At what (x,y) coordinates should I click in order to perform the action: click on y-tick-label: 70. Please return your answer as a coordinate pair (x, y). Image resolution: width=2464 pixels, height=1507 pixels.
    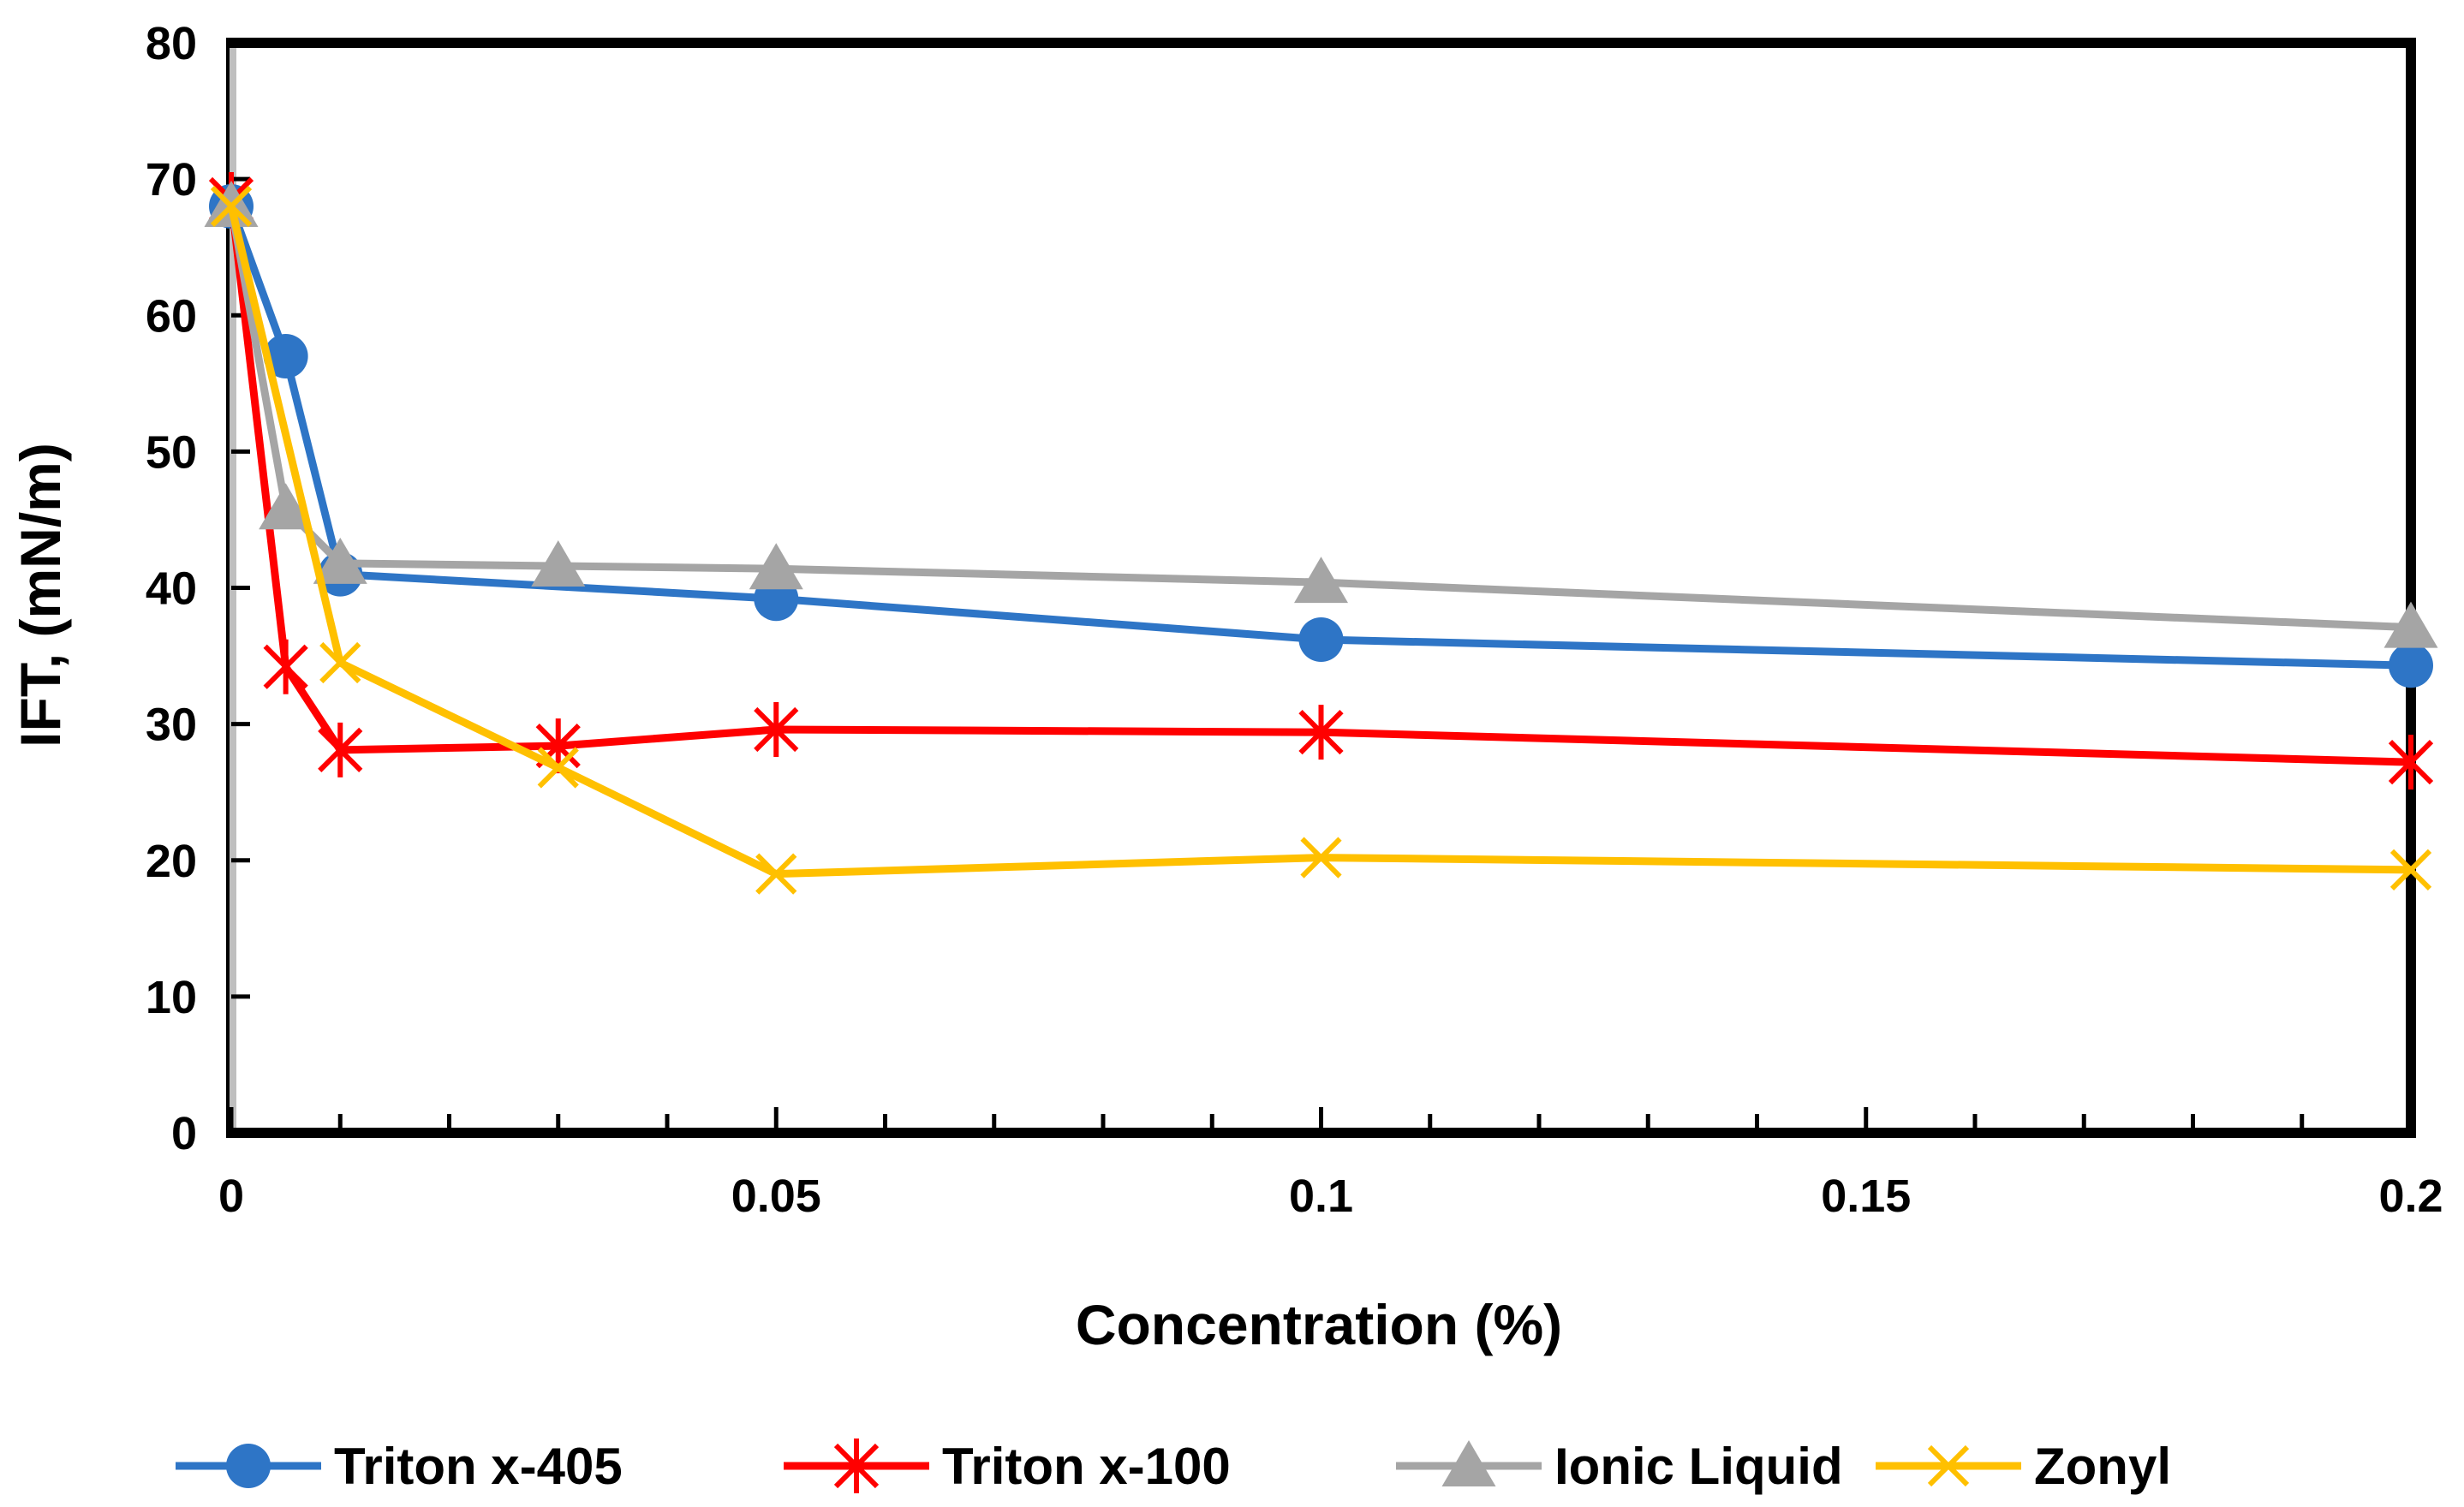
    Looking at the image, I should click on (171, 180).